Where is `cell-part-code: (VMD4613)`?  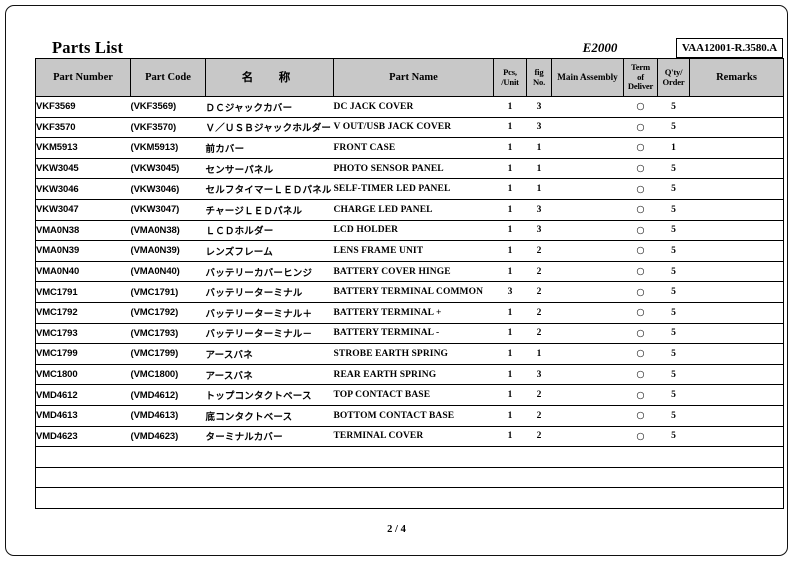 cell-part-code: (VMD4613) is located at coordinates (168, 415).